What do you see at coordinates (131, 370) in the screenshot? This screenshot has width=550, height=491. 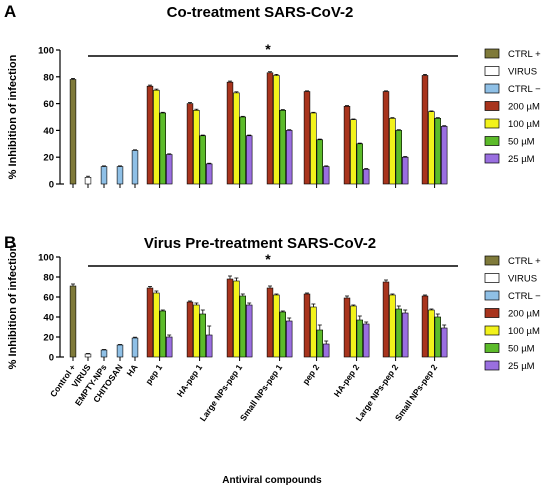 I see `control-label-4: HA` at bounding box center [131, 370].